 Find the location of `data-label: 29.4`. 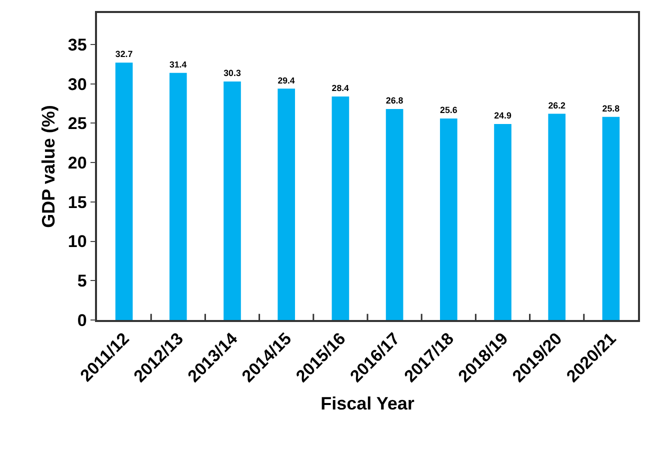

data-label: 29.4 is located at coordinates (286, 80).